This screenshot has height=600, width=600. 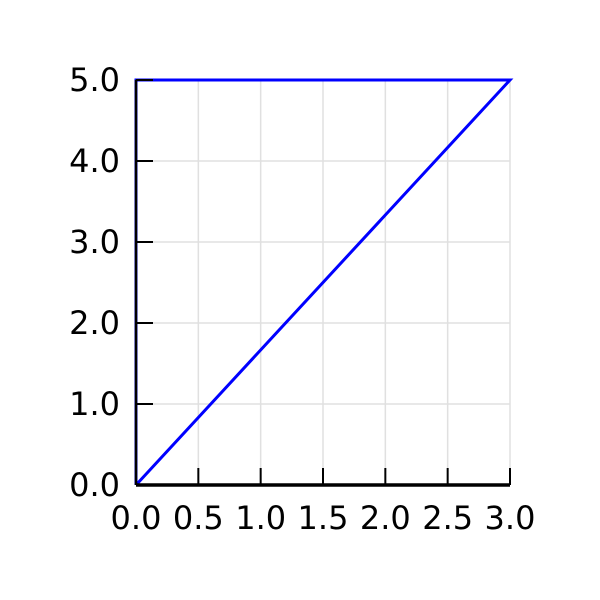 What do you see at coordinates (94, 161) in the screenshot?
I see `y-tick-label-4: 4.0` at bounding box center [94, 161].